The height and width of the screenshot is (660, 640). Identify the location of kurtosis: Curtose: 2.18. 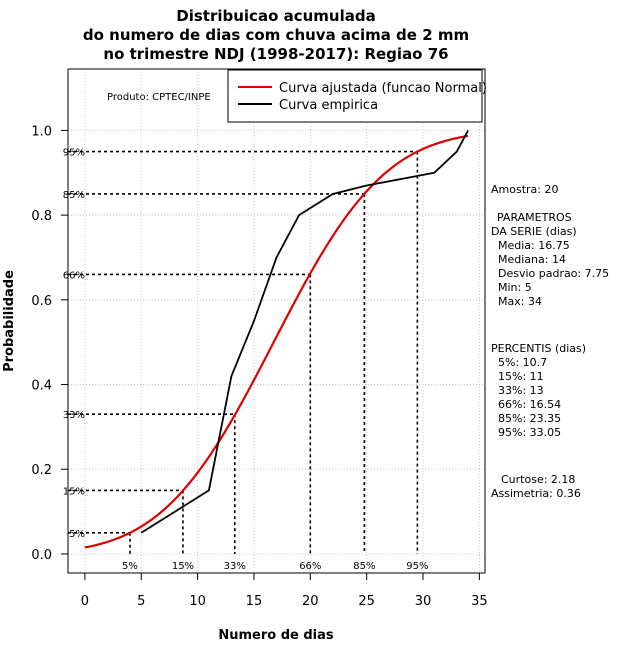
(538, 479).